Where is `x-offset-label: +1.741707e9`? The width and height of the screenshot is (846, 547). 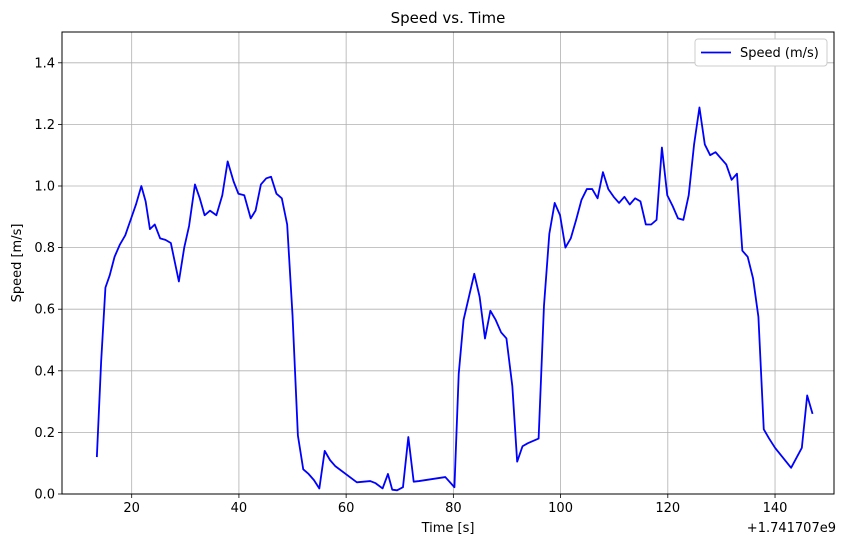 x-offset-label: +1.741707e9 is located at coordinates (791, 528).